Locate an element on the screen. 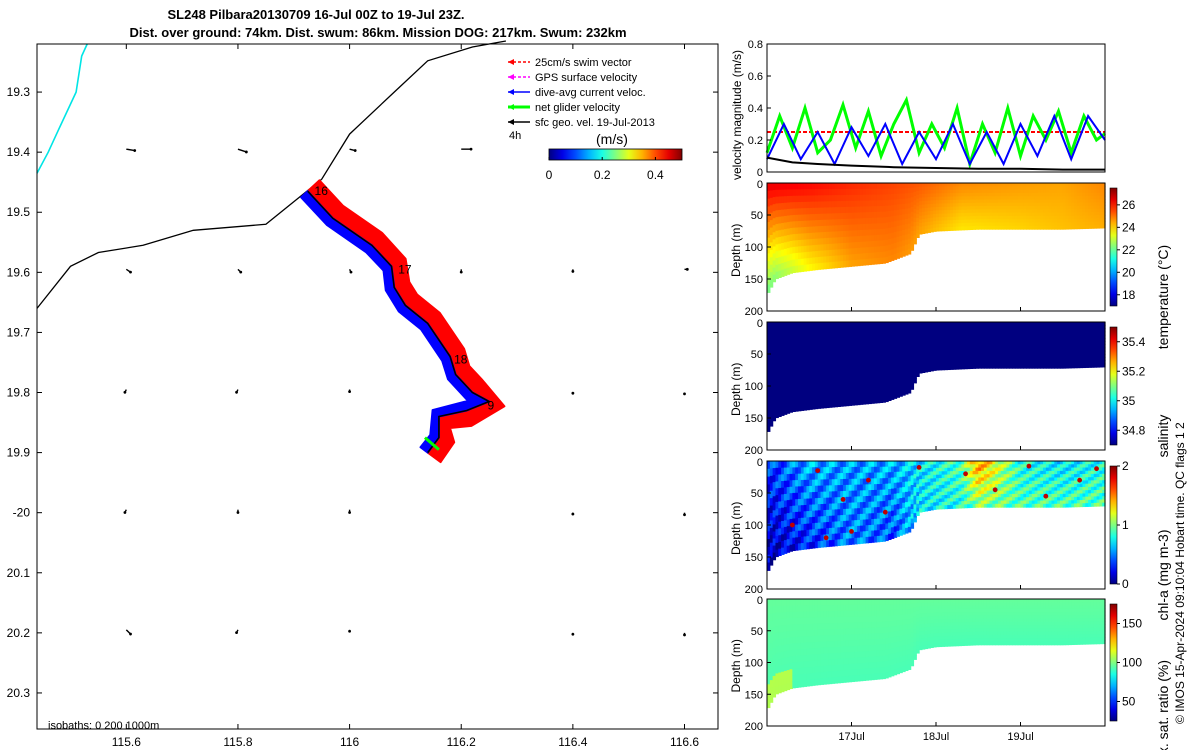 Image resolution: width=1200 pixels, height=750 pixels. velocity-series-line is located at coordinates (935, 132).